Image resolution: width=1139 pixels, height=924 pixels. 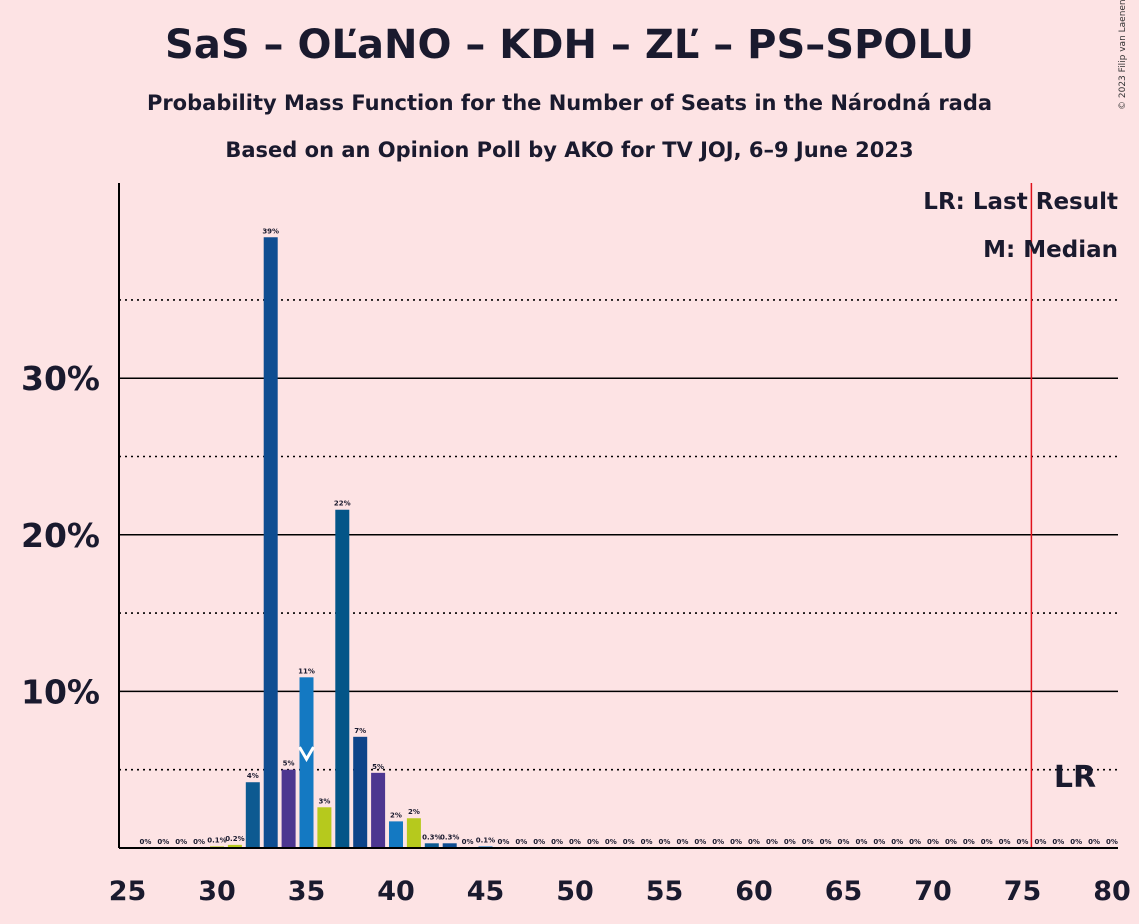 What do you see at coordinates (1075, 777) in the screenshot?
I see `last-result-marker-label: LR` at bounding box center [1075, 777].